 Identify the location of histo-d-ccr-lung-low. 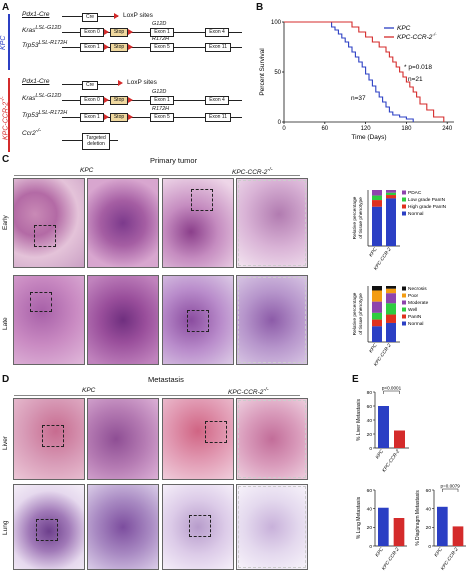
(198, 527).